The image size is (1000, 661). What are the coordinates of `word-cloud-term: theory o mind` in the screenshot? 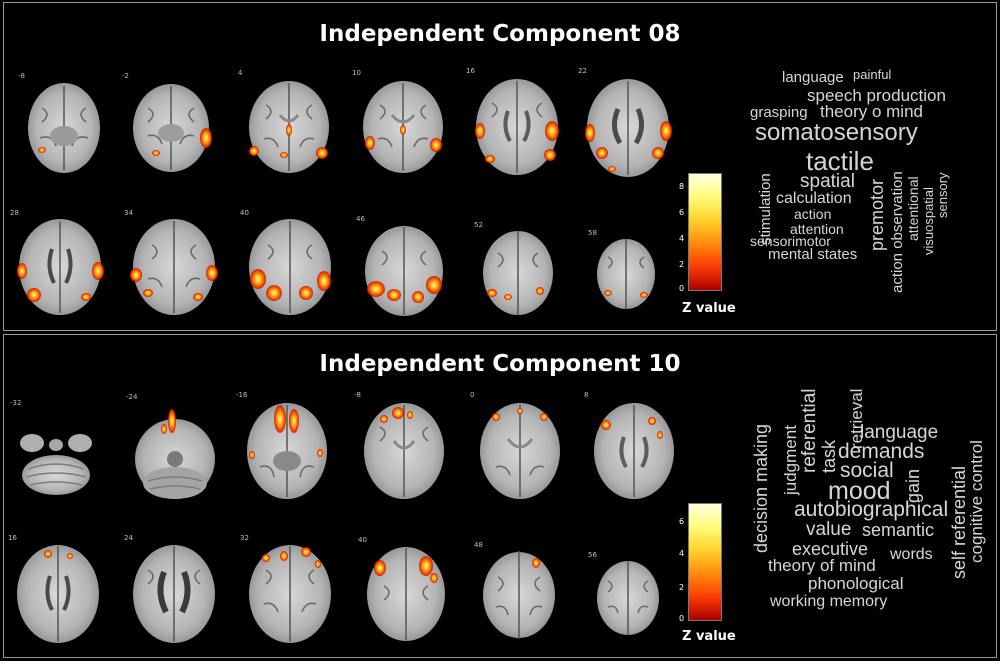 It's located at (871, 111).